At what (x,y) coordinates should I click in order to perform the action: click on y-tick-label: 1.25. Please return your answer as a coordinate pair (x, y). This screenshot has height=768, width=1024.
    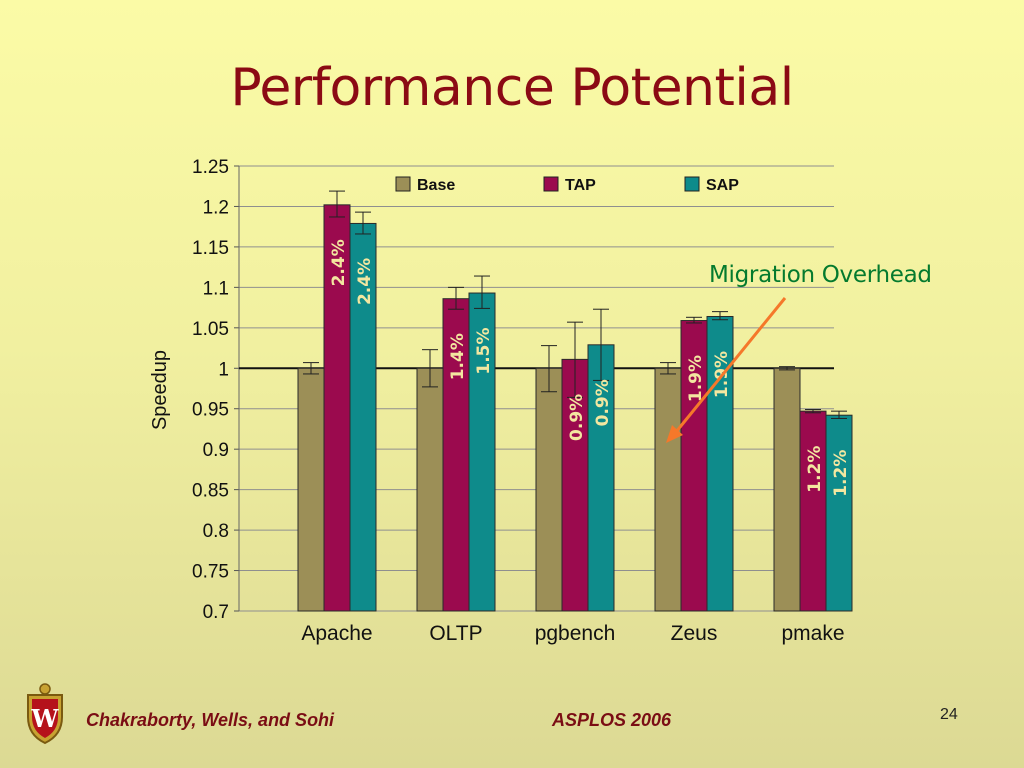
    Looking at the image, I should click on (210, 167).